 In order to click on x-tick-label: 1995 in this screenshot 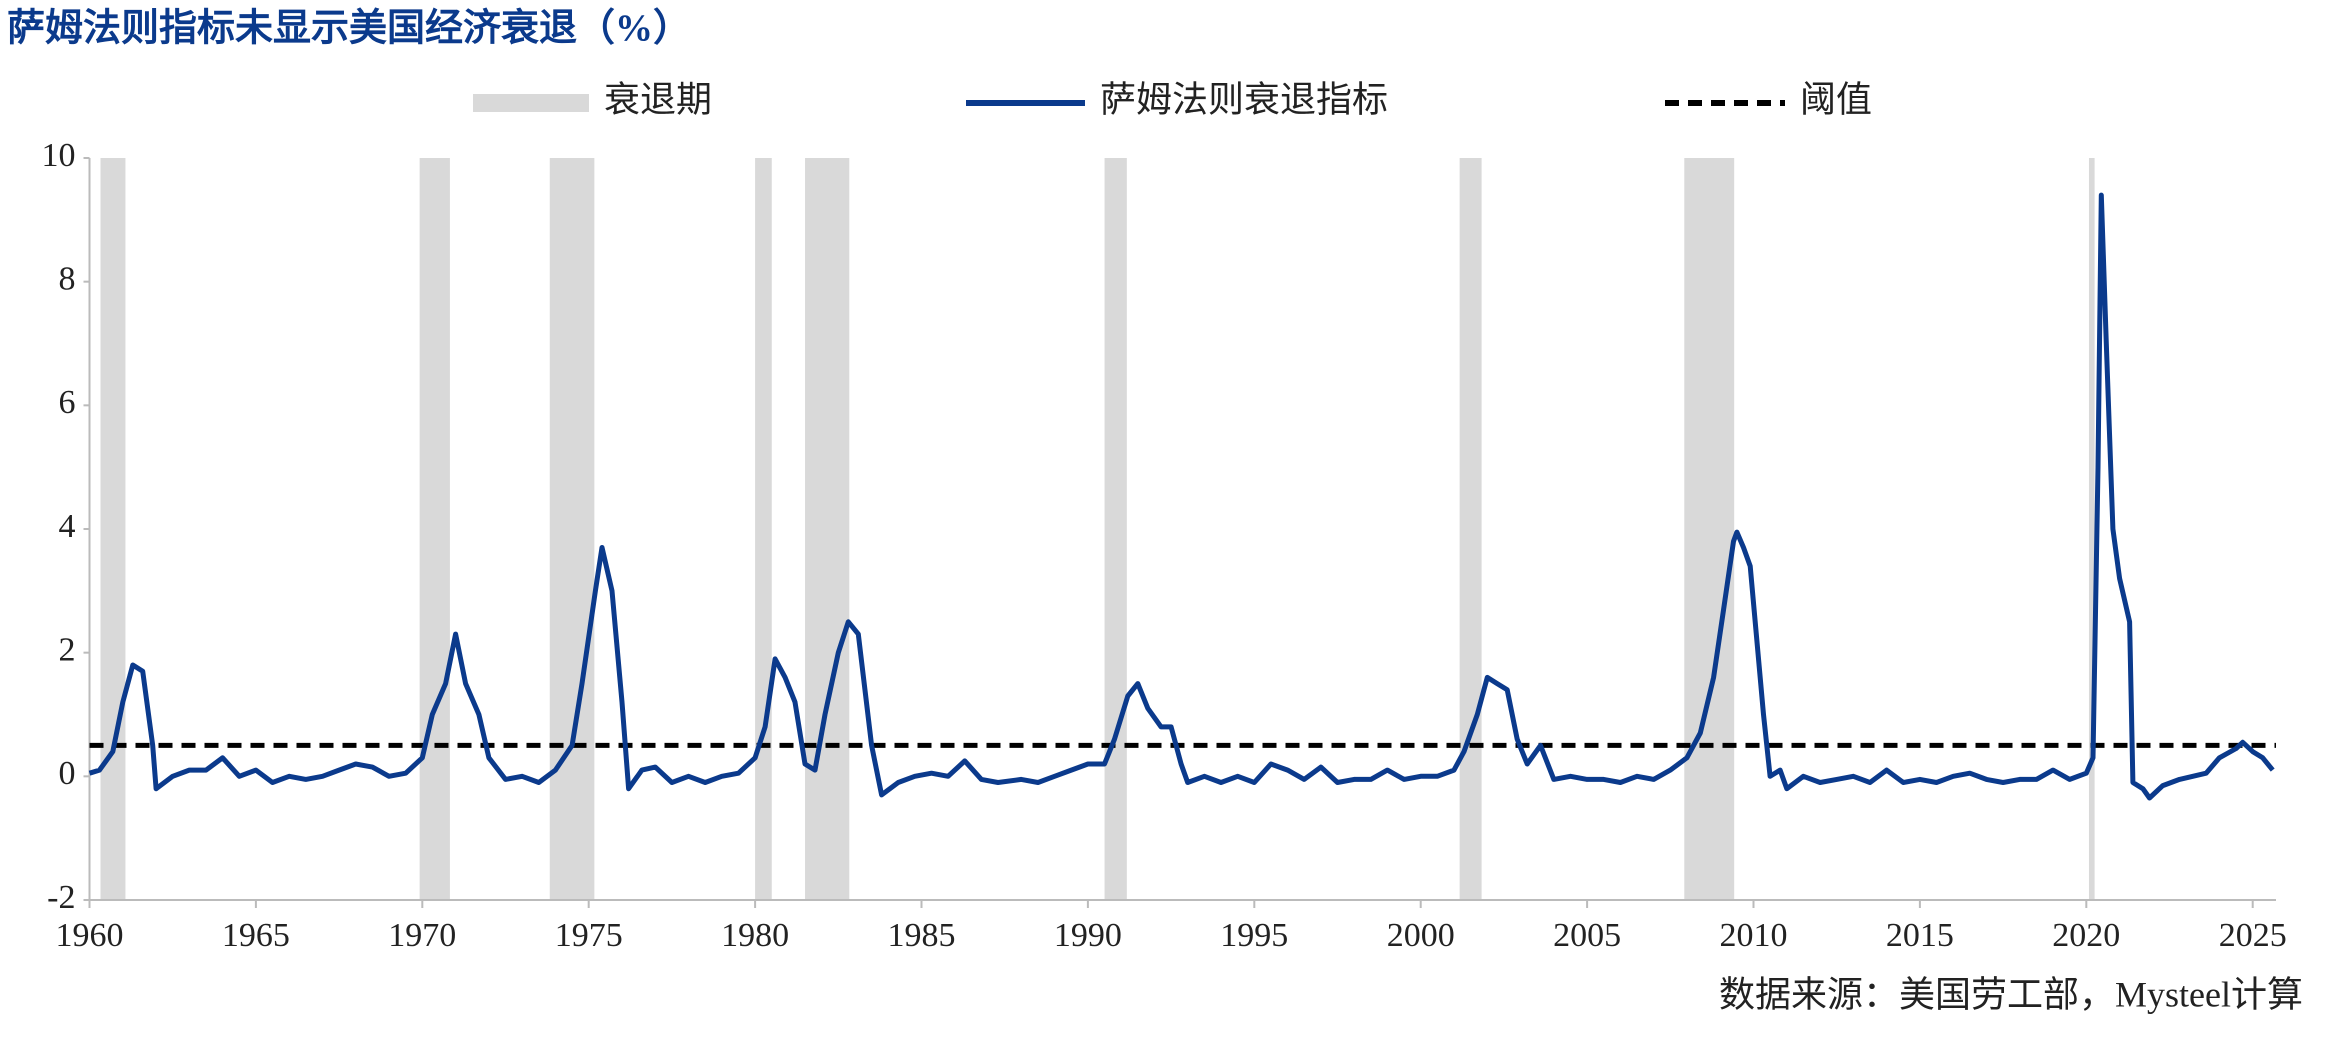, I will do `click(1254, 935)`.